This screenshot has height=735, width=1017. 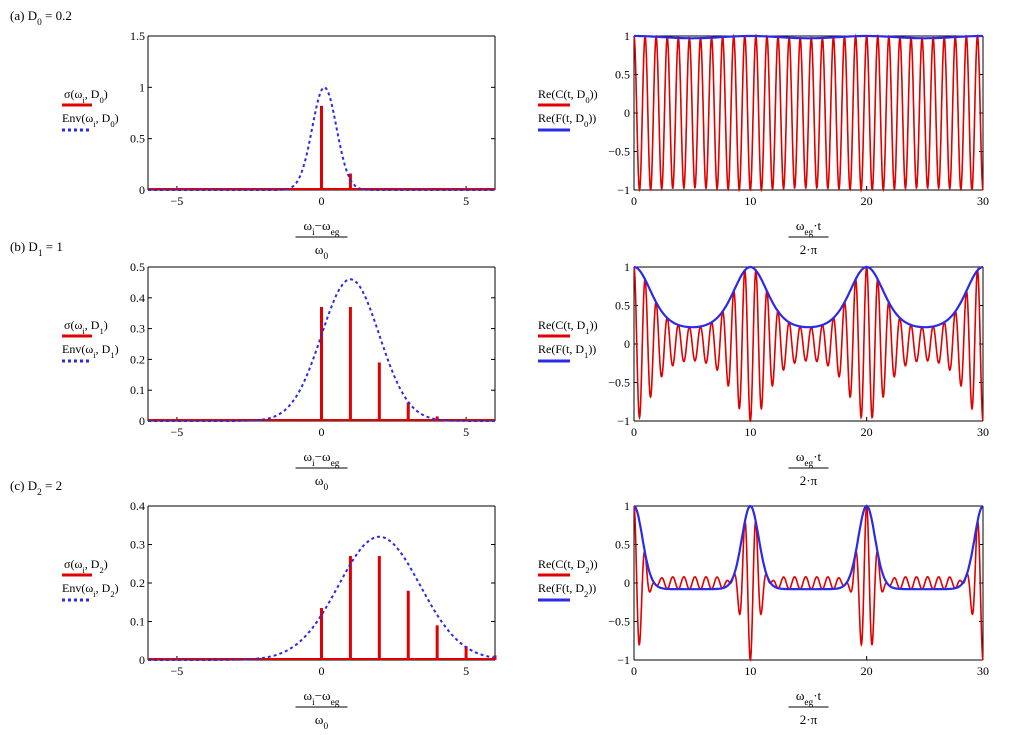 What do you see at coordinates (32, 485) in the screenshot?
I see `row-label-c-part: D` at bounding box center [32, 485].